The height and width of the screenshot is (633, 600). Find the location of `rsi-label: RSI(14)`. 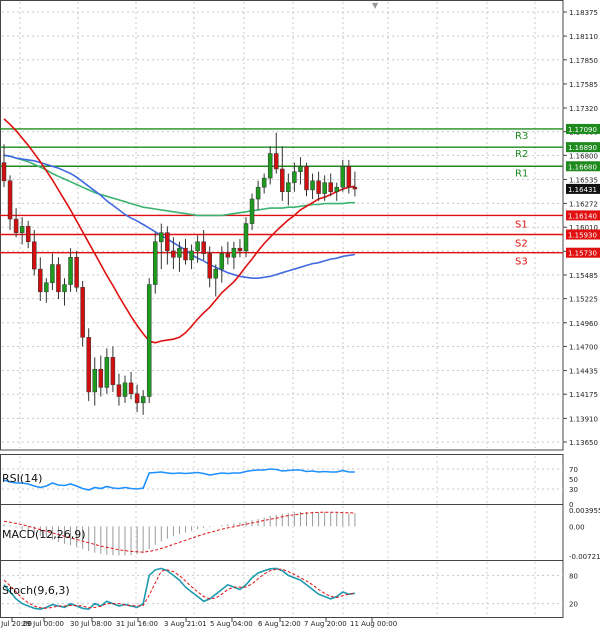

rsi-label: RSI(14) is located at coordinates (22, 478).